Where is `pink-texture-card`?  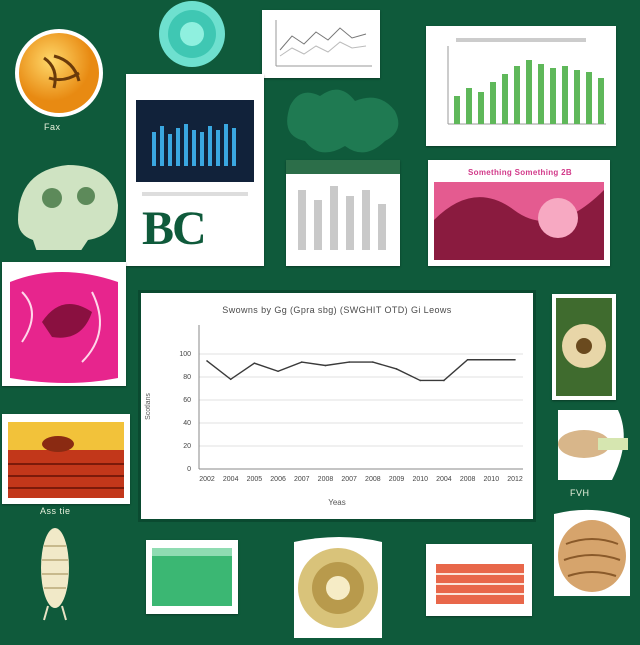 pink-texture-card is located at coordinates (519, 213).